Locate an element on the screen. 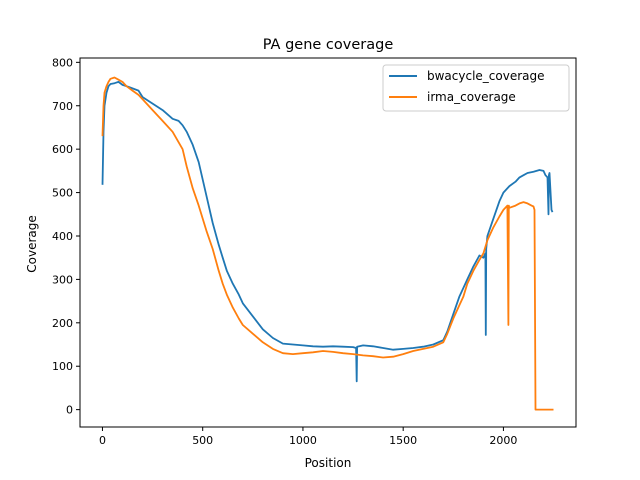 The height and width of the screenshot is (480, 640). x-tick-label: 1500 is located at coordinates (403, 440).